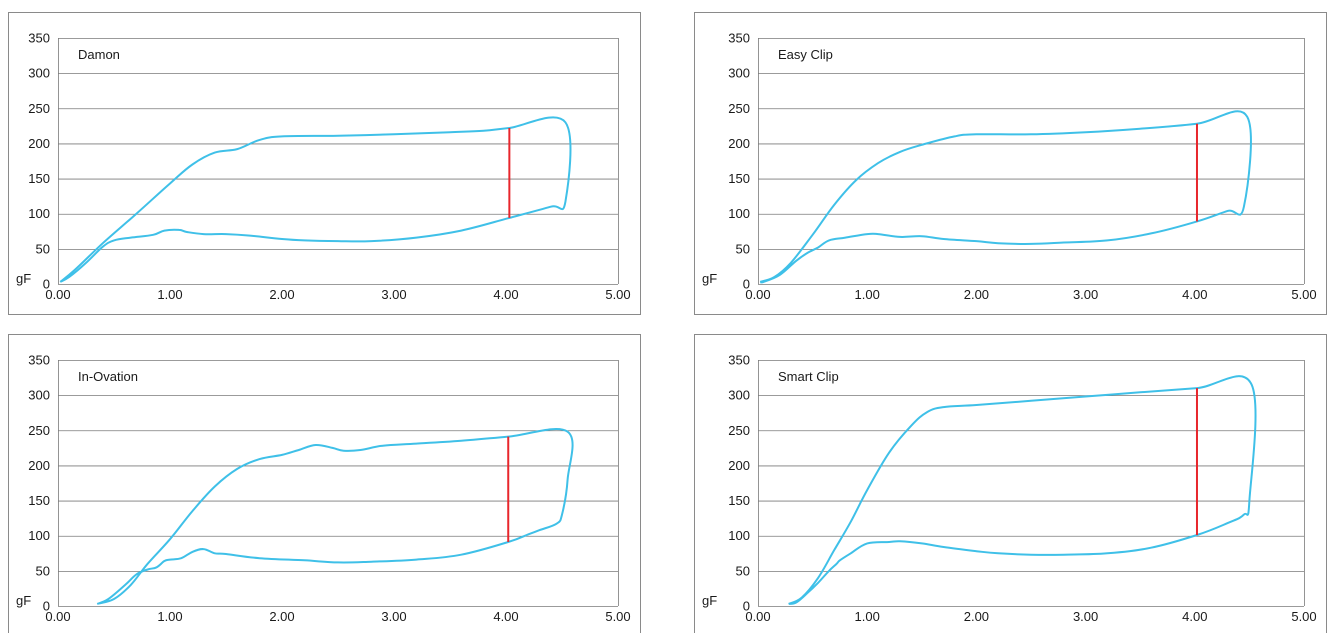 The height and width of the screenshot is (633, 1327). I want to click on chart-title: In-Ovation, so click(108, 376).